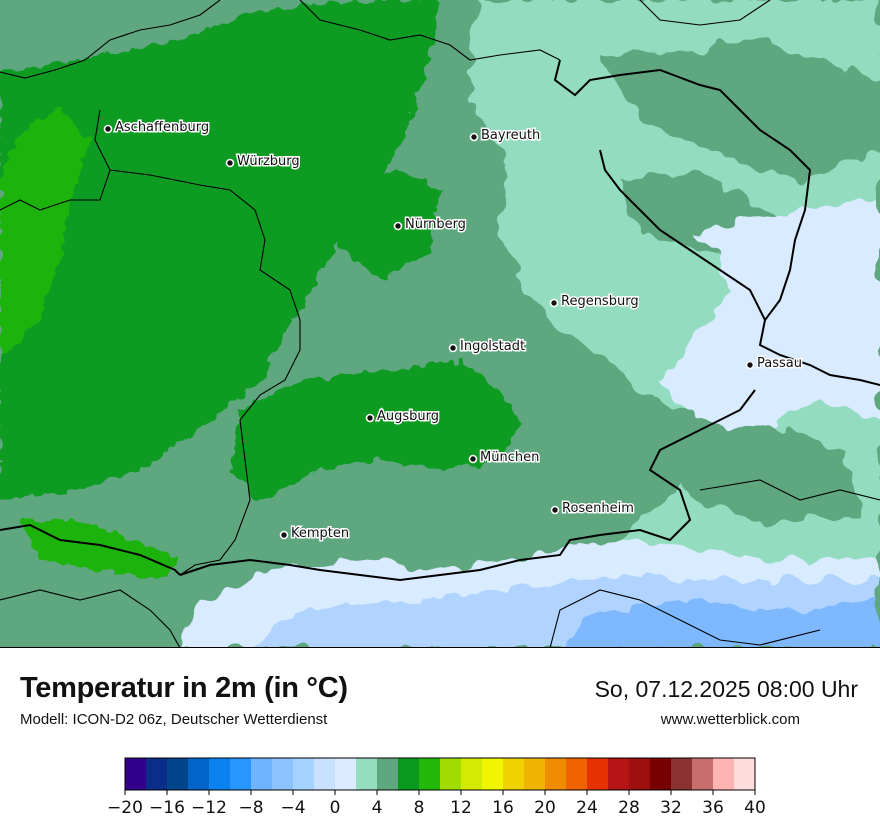 This screenshot has height=835, width=880. What do you see at coordinates (125, 808) in the screenshot?
I see `legend-tick-label: −20` at bounding box center [125, 808].